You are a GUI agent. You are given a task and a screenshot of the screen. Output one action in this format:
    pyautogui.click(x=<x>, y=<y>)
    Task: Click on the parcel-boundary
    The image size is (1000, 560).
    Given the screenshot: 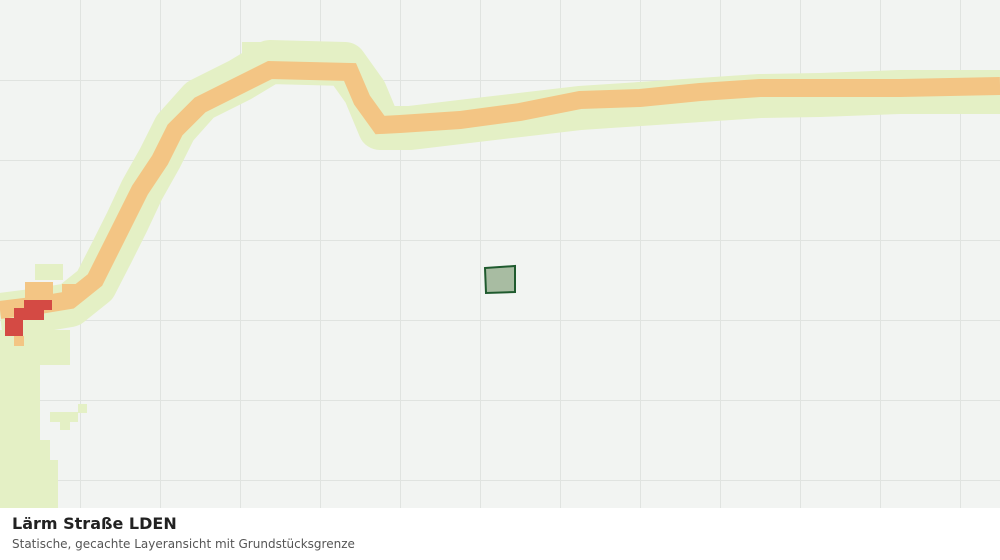 What is the action you would take?
    pyautogui.click(x=499, y=279)
    